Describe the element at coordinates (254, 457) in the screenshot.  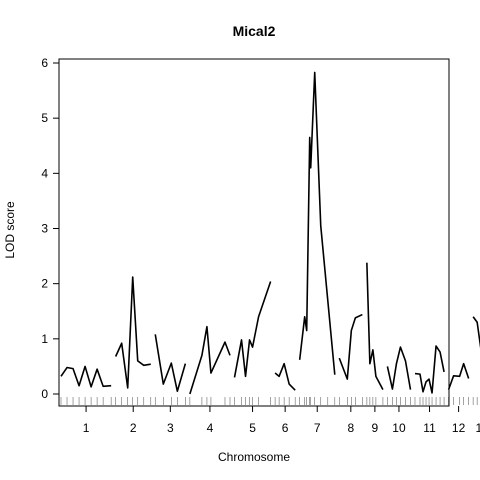
I see `x-axis-label: Chromosome` at that location.